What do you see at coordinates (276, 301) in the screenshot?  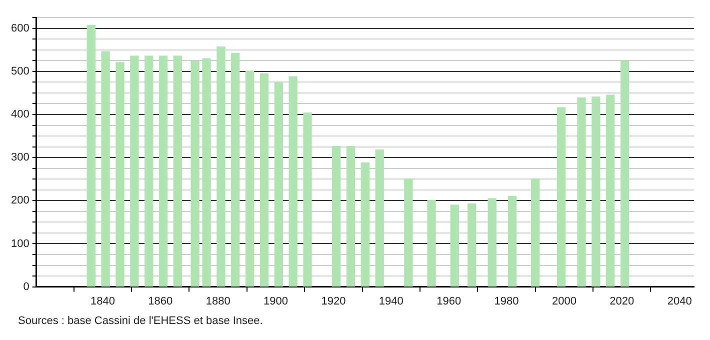 I see `x-tick-label: 1900` at bounding box center [276, 301].